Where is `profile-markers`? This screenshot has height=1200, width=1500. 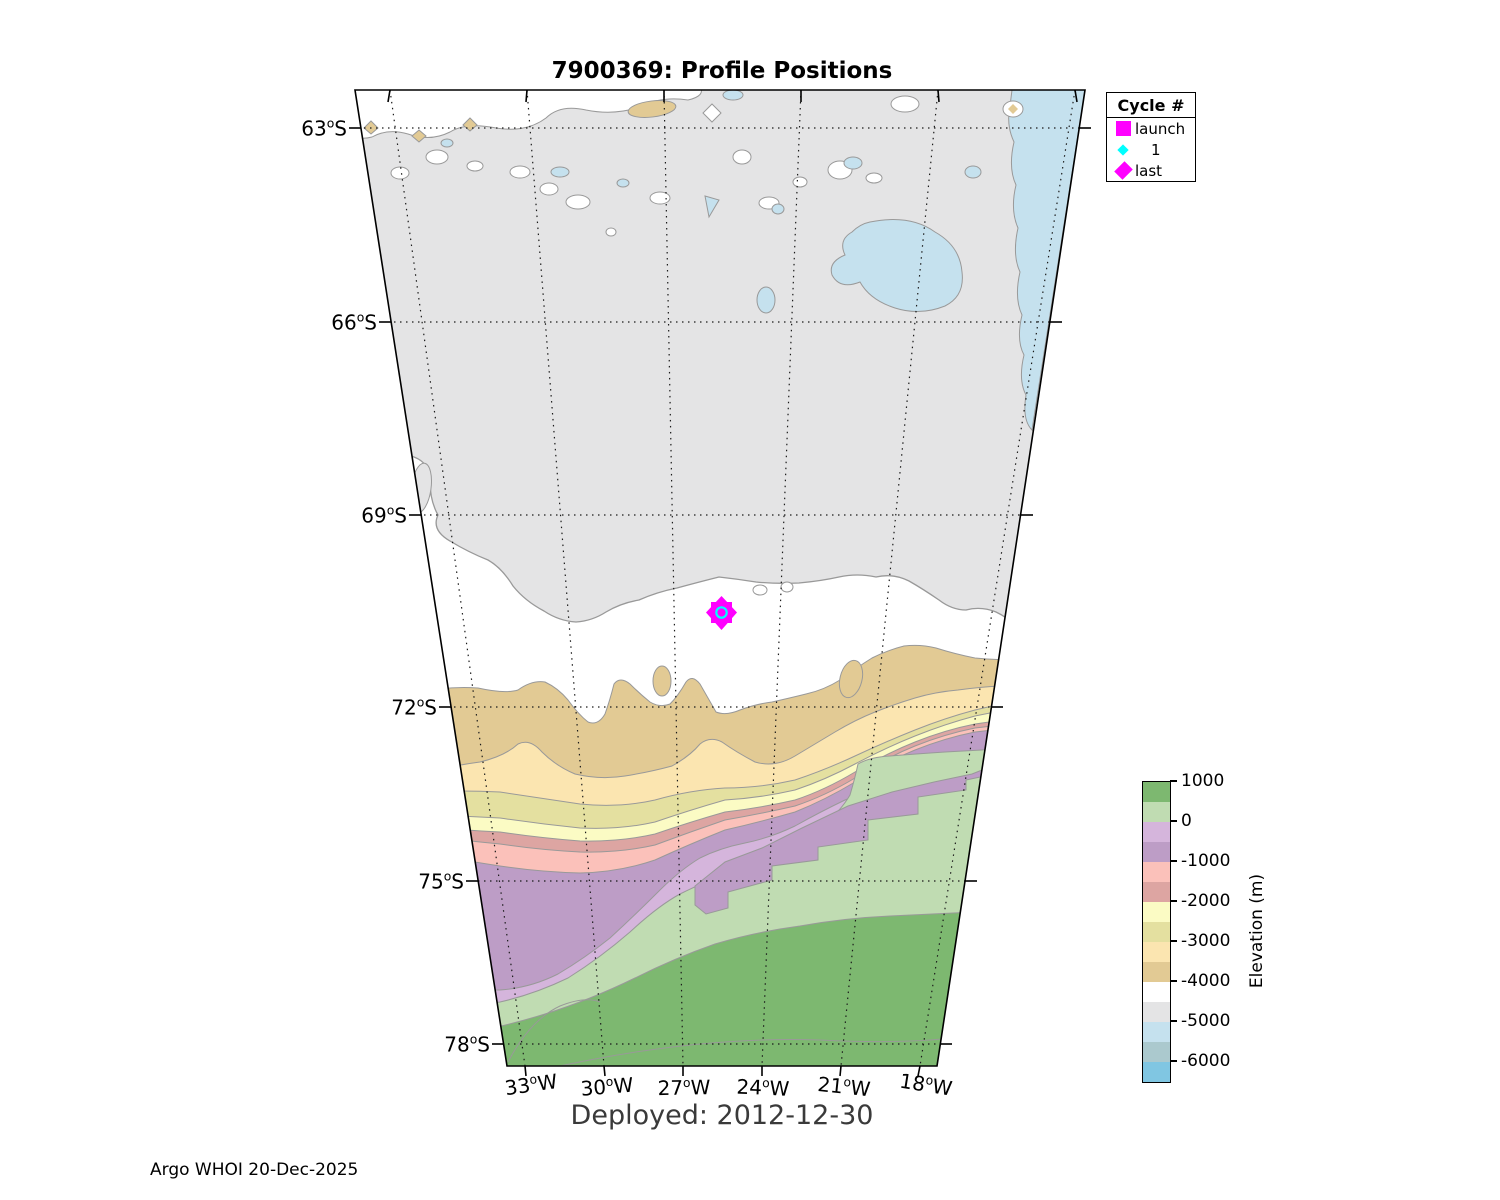 profile-markers is located at coordinates (721, 613).